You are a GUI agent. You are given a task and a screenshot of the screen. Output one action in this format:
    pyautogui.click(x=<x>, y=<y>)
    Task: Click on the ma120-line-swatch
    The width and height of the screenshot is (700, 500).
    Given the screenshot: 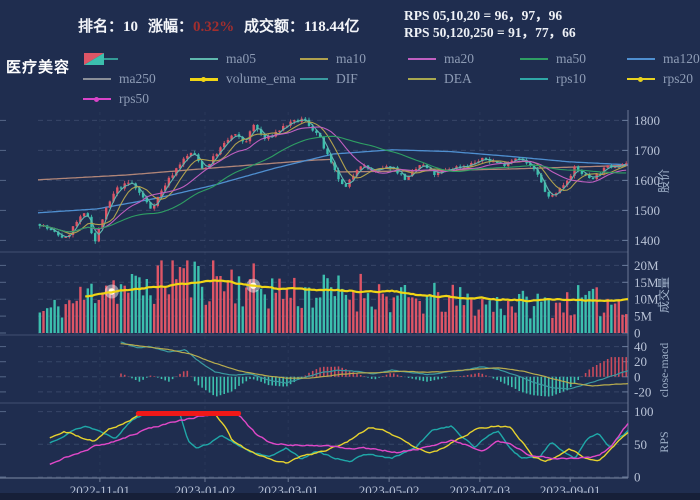 What is the action you would take?
    pyautogui.click(x=641, y=59)
    